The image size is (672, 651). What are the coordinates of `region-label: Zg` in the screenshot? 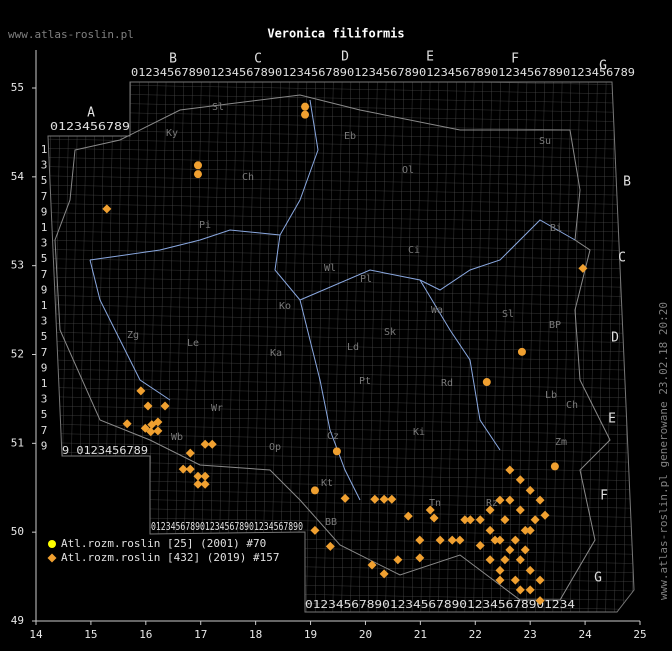 It's located at (133, 335).